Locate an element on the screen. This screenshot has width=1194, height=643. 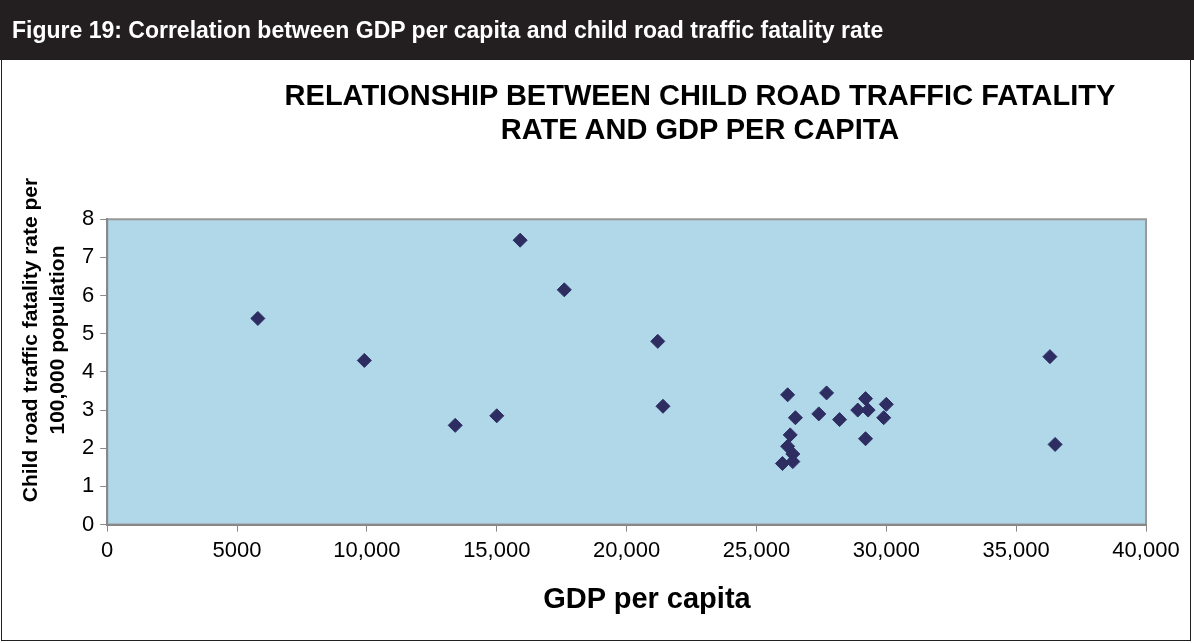
x-tick-label: 5000 is located at coordinates (237, 549).